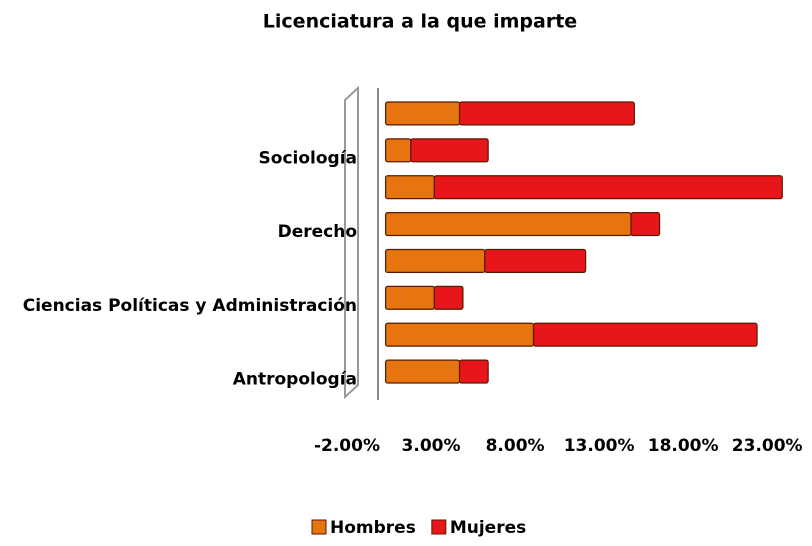  Describe the element at coordinates (308, 158) in the screenshot. I see `y-tick-label: Sociología` at that location.